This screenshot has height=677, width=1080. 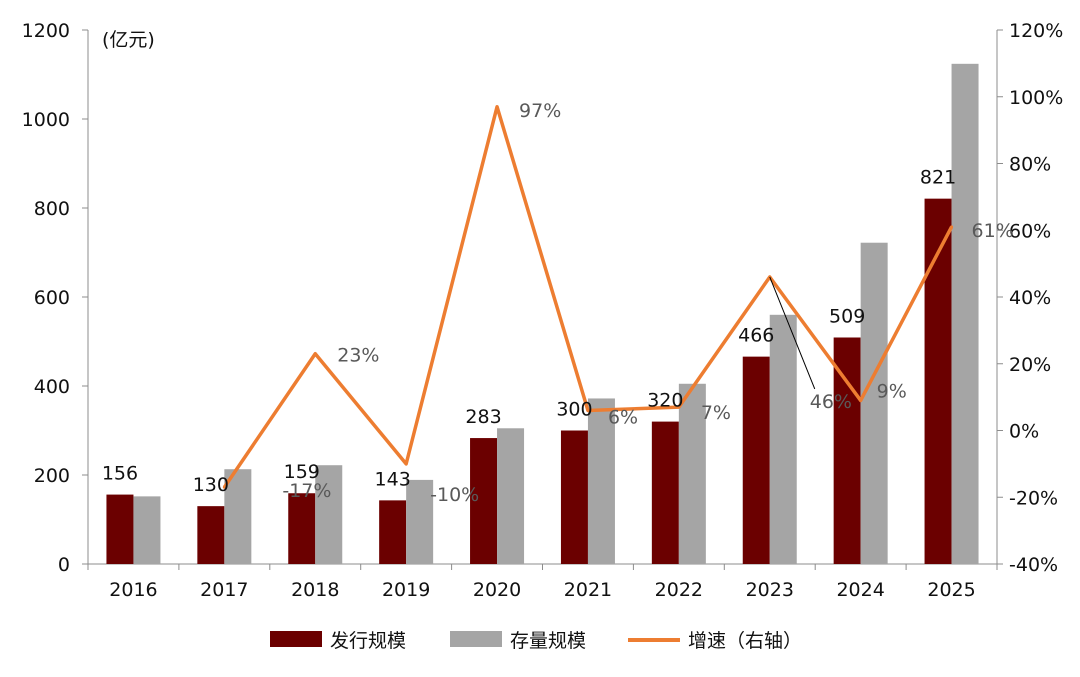 What do you see at coordinates (831, 402) in the screenshot?
I see `growth-value-label: 46%` at bounding box center [831, 402].